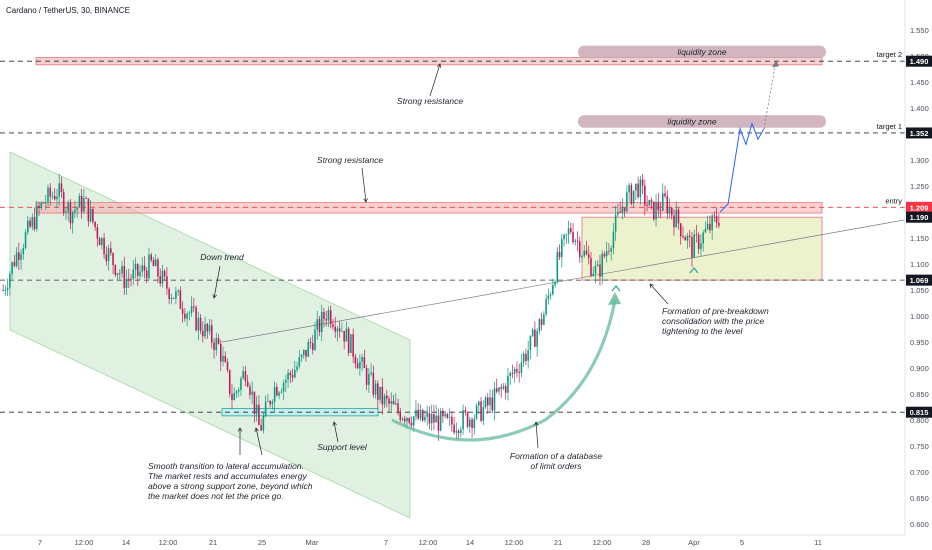 The height and width of the screenshot is (550, 932). I want to click on liquidity-zone-top-label: liquidity zone, so click(701, 52).